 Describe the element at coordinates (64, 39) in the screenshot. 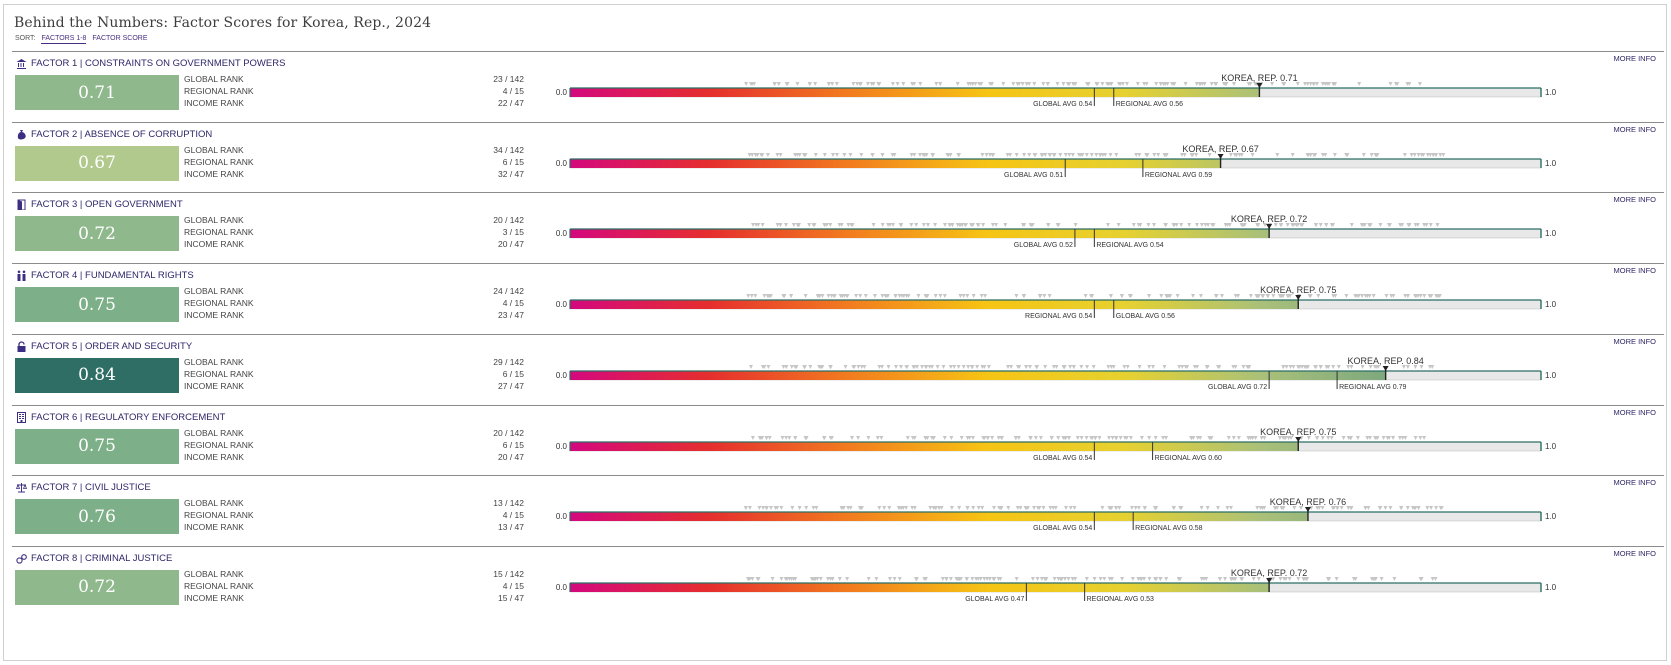

I see `sort-option-factors: FACTORS 1-8` at that location.